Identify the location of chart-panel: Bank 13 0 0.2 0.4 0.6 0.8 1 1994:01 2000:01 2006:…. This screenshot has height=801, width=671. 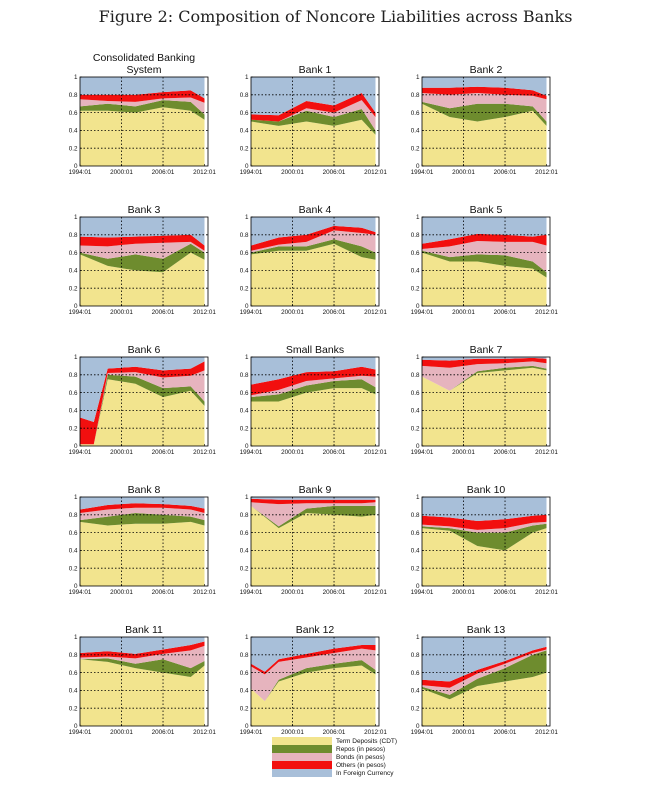
(485, 680).